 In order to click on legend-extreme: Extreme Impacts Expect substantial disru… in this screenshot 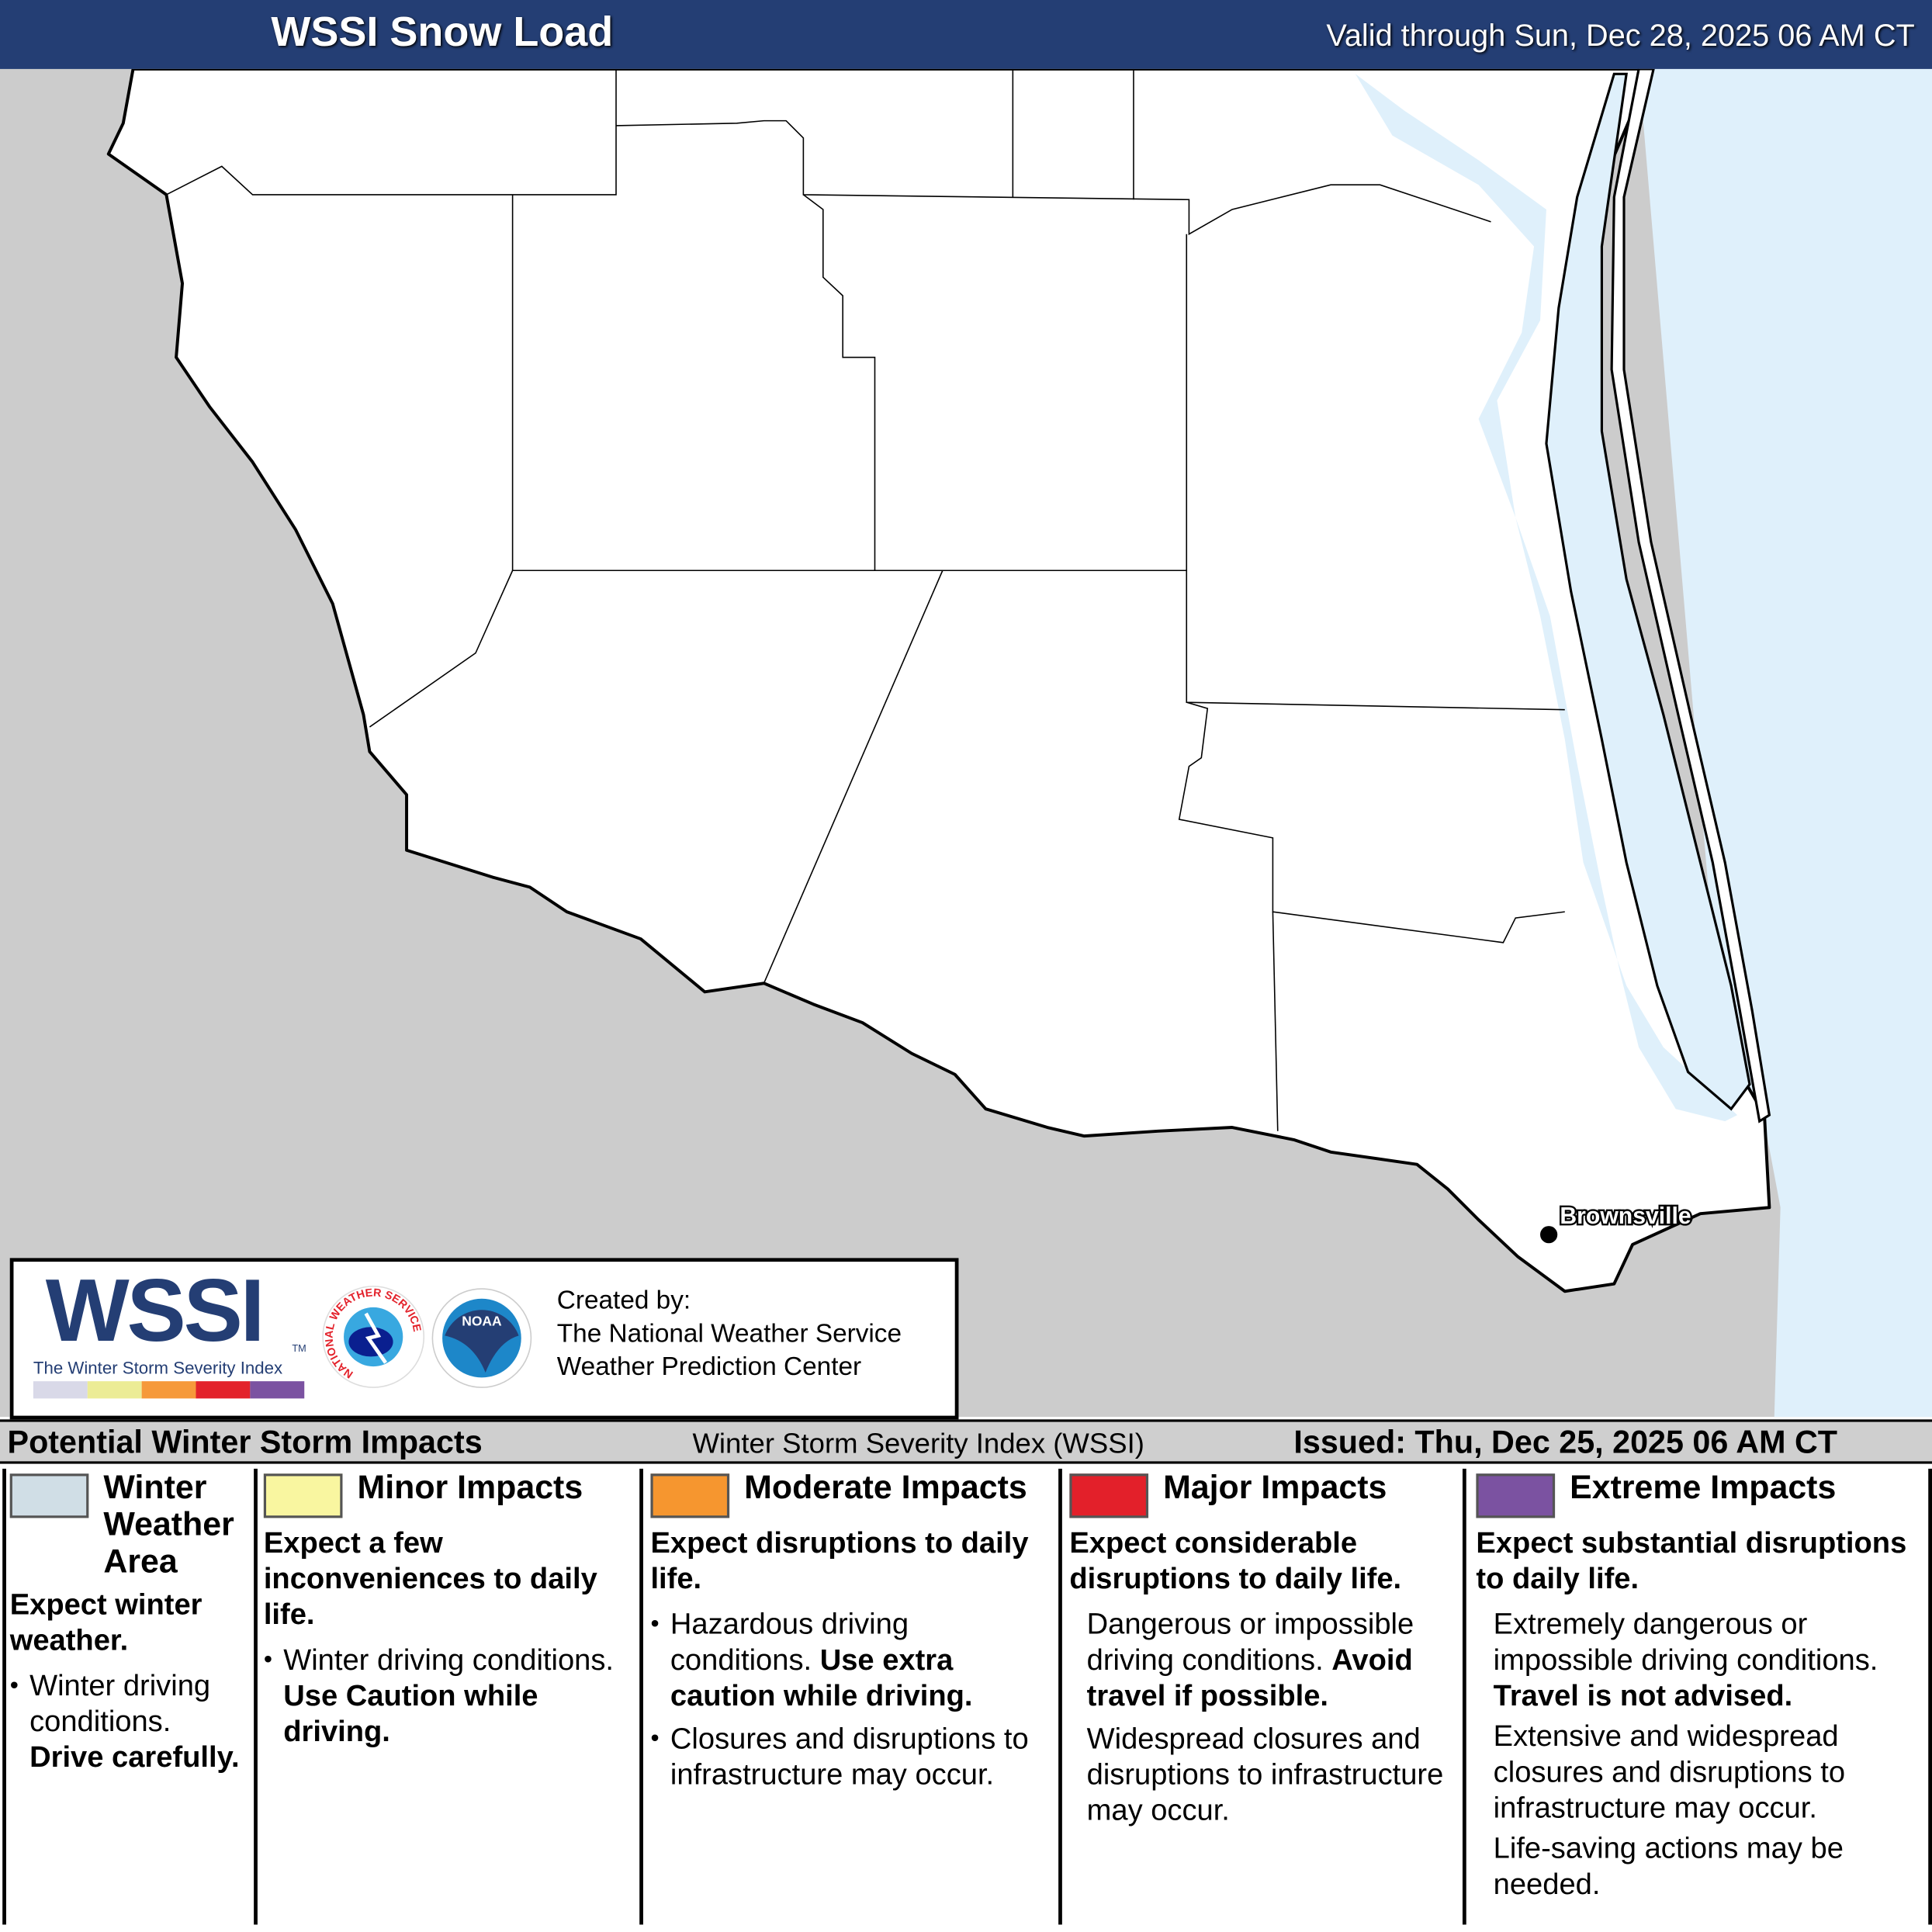, I will do `click(1701, 1700)`.